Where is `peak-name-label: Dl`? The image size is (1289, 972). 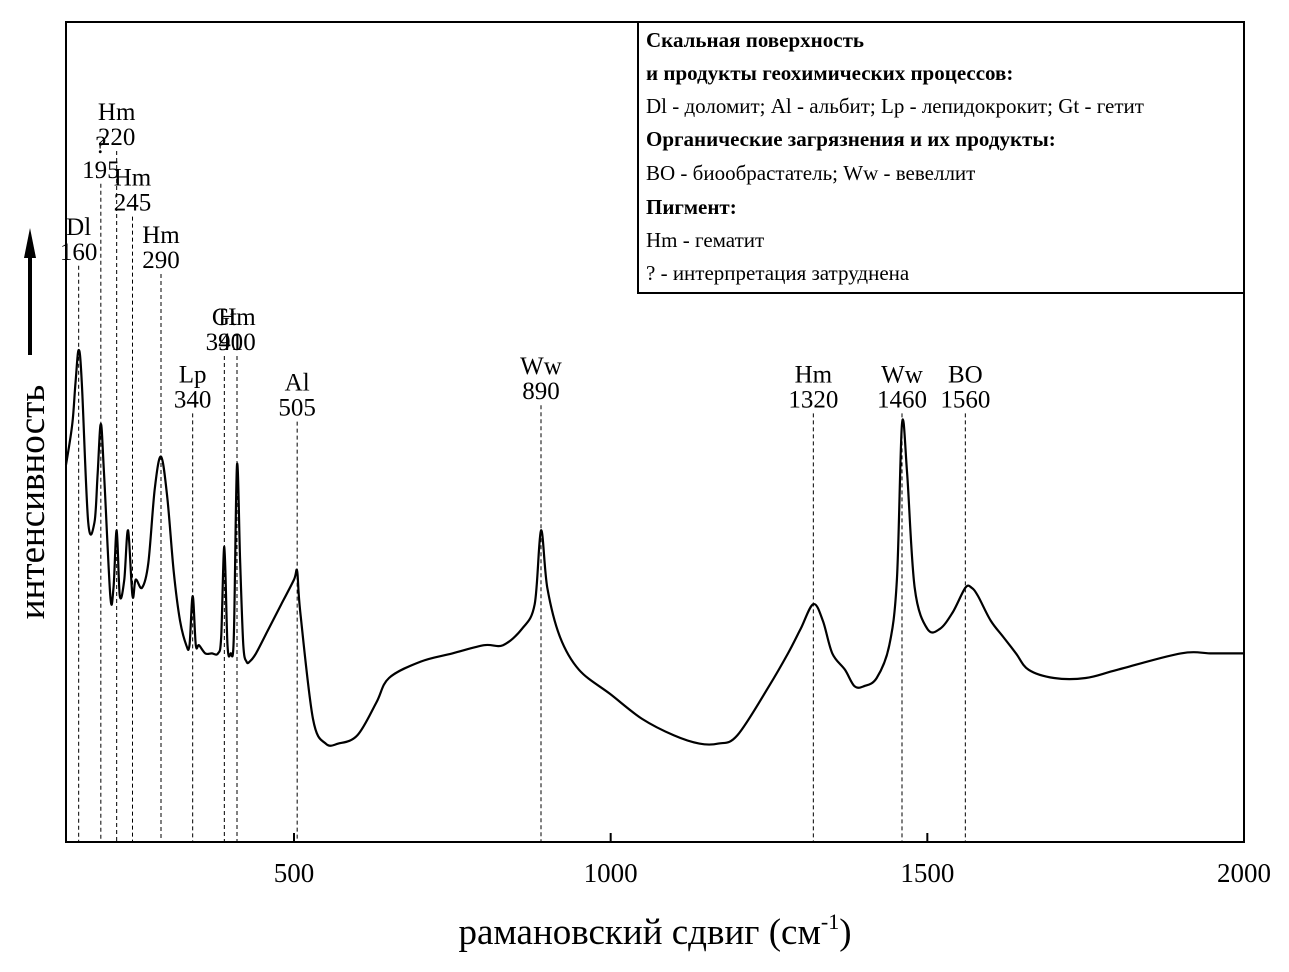
peak-name-label: Dl is located at coordinates (78, 227).